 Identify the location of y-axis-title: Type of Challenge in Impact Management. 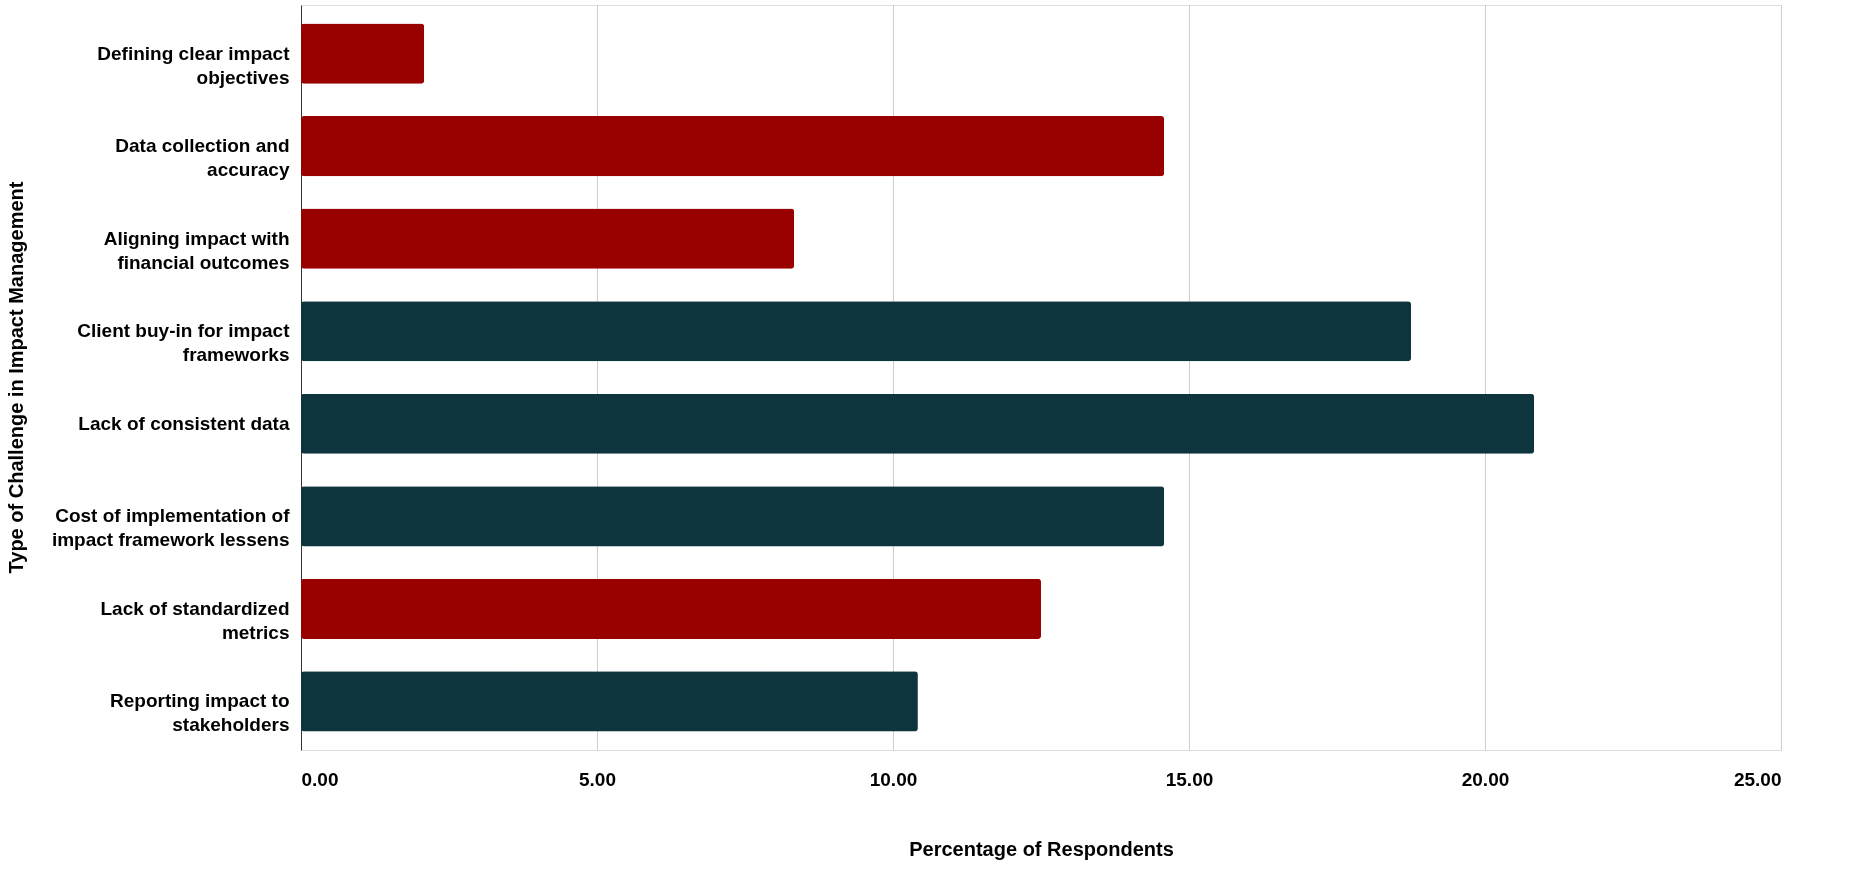
(15, 377).